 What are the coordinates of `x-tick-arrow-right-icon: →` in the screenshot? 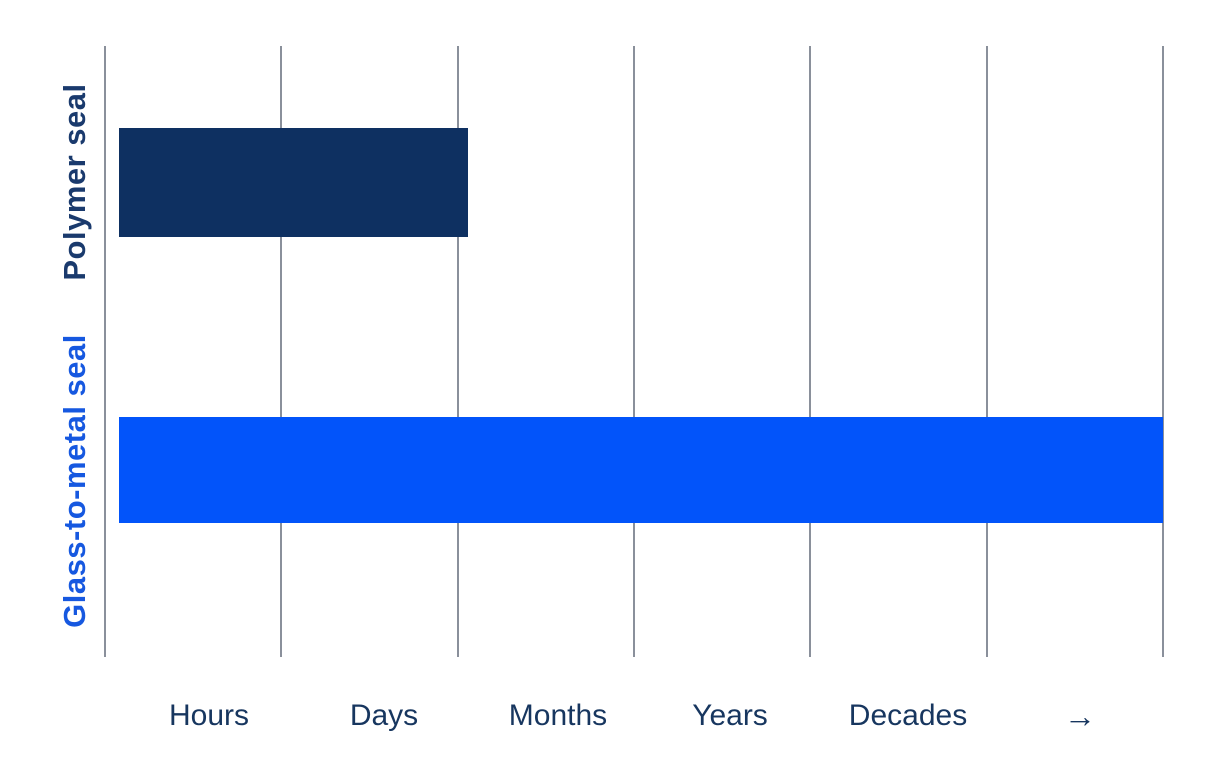 It's located at (1080, 716).